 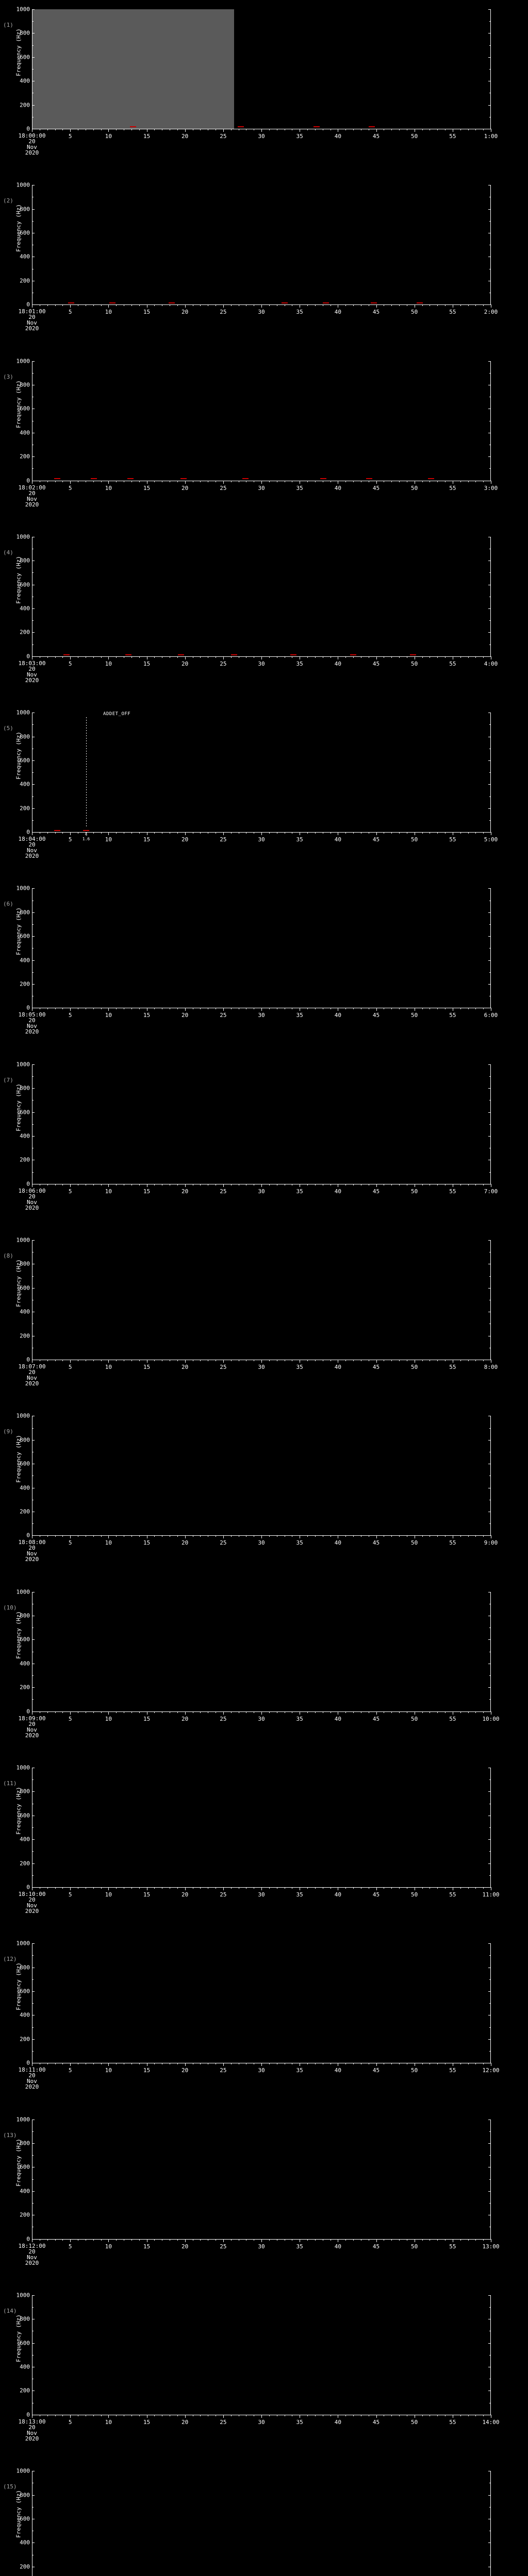 What do you see at coordinates (338, 1894) in the screenshot?
I see `x-tick-label: 40` at bounding box center [338, 1894].